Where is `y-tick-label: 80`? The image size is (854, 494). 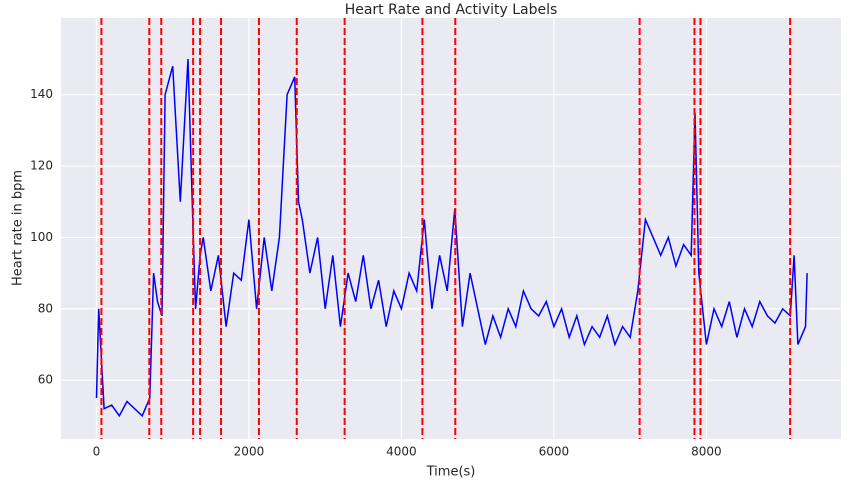
y-tick-label: 80 is located at coordinates (45, 308).